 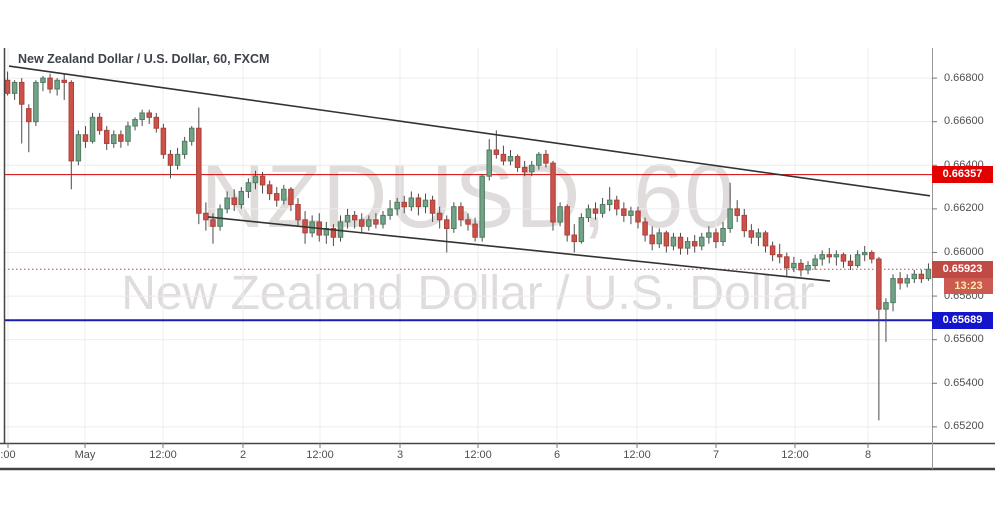 What do you see at coordinates (8, 455) in the screenshot?
I see `time-axis-label: :00` at bounding box center [8, 455].